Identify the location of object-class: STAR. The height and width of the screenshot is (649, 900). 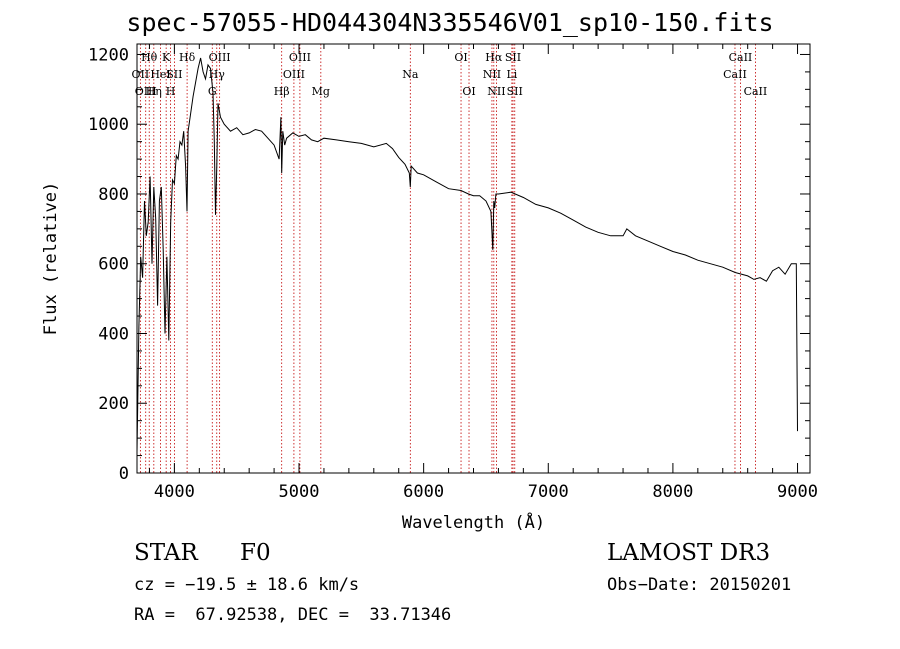
(166, 553).